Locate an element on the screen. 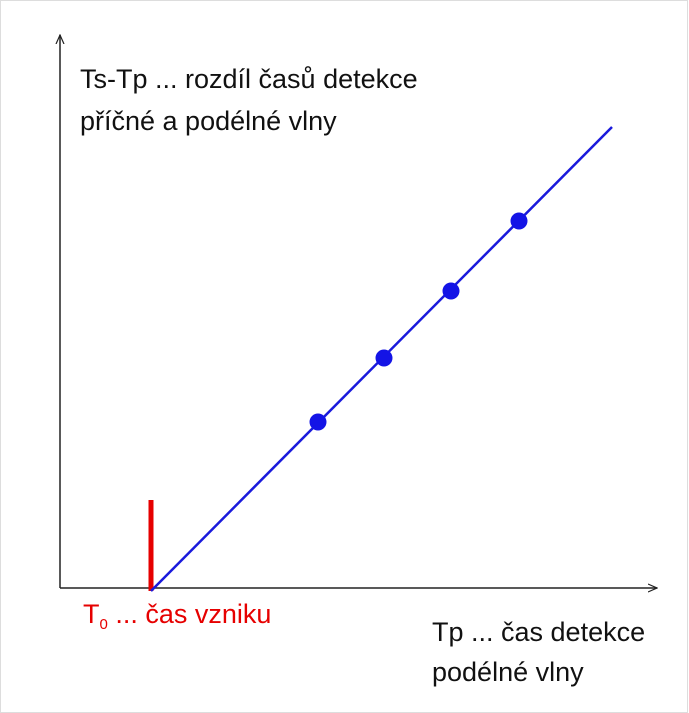  origin-symbol: T is located at coordinates (91, 614).